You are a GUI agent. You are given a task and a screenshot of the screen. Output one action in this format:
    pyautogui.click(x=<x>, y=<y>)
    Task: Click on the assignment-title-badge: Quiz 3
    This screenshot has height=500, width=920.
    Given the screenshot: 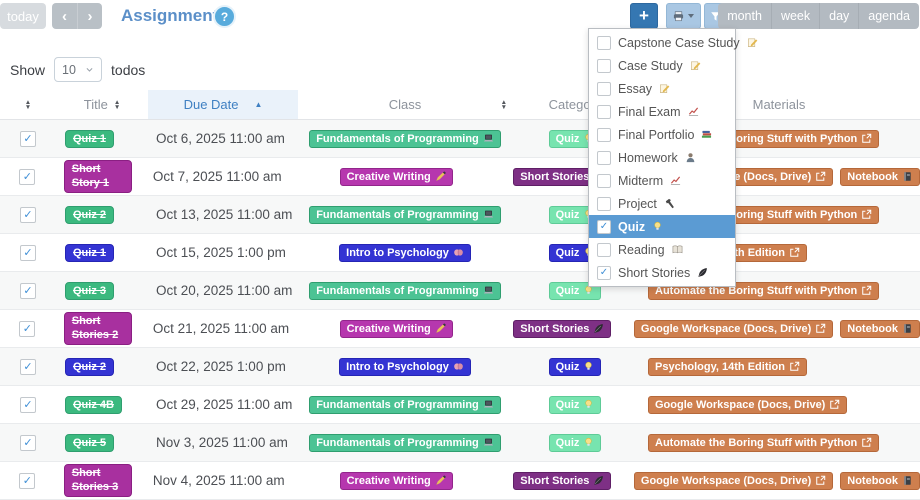 What is the action you would take?
    pyautogui.click(x=90, y=290)
    